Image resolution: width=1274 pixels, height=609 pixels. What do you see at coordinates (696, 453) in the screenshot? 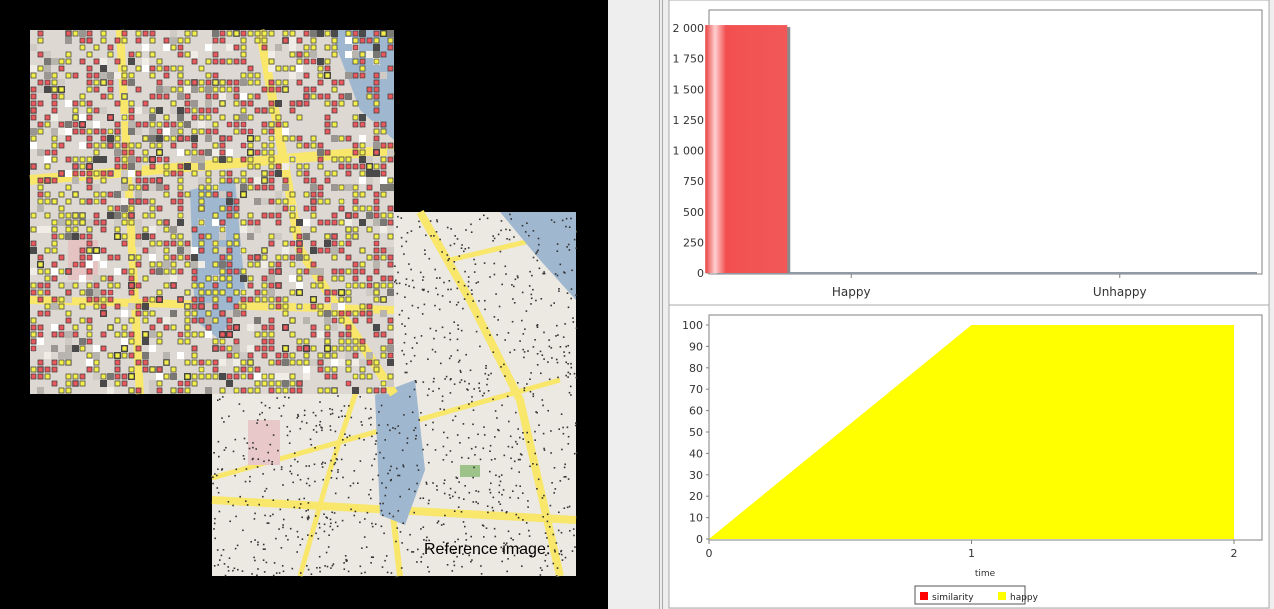
I see `y-tick-label: 40` at bounding box center [696, 453].